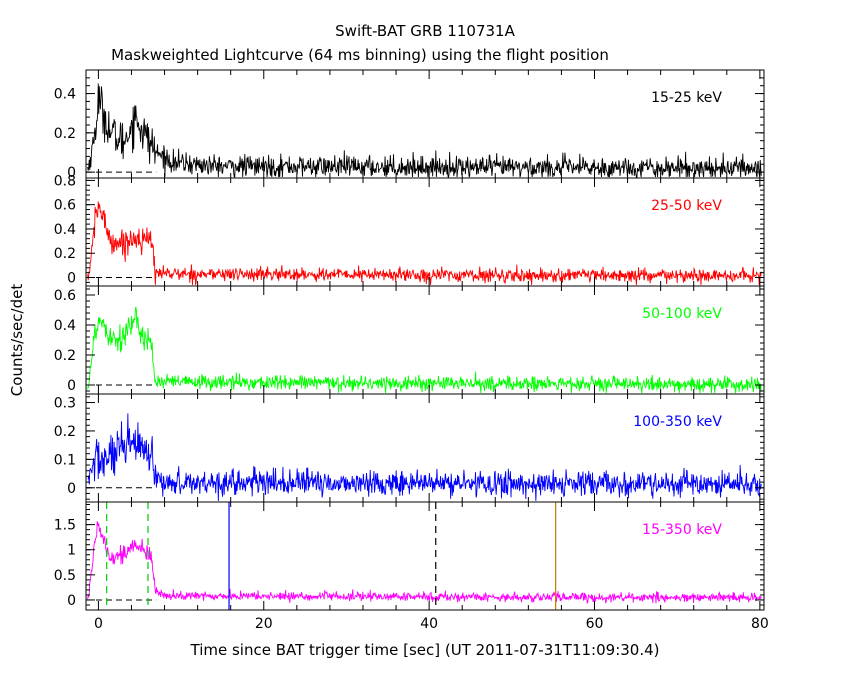 The height and width of the screenshot is (680, 850). I want to click on x-tick-label: 60, so click(595, 624).